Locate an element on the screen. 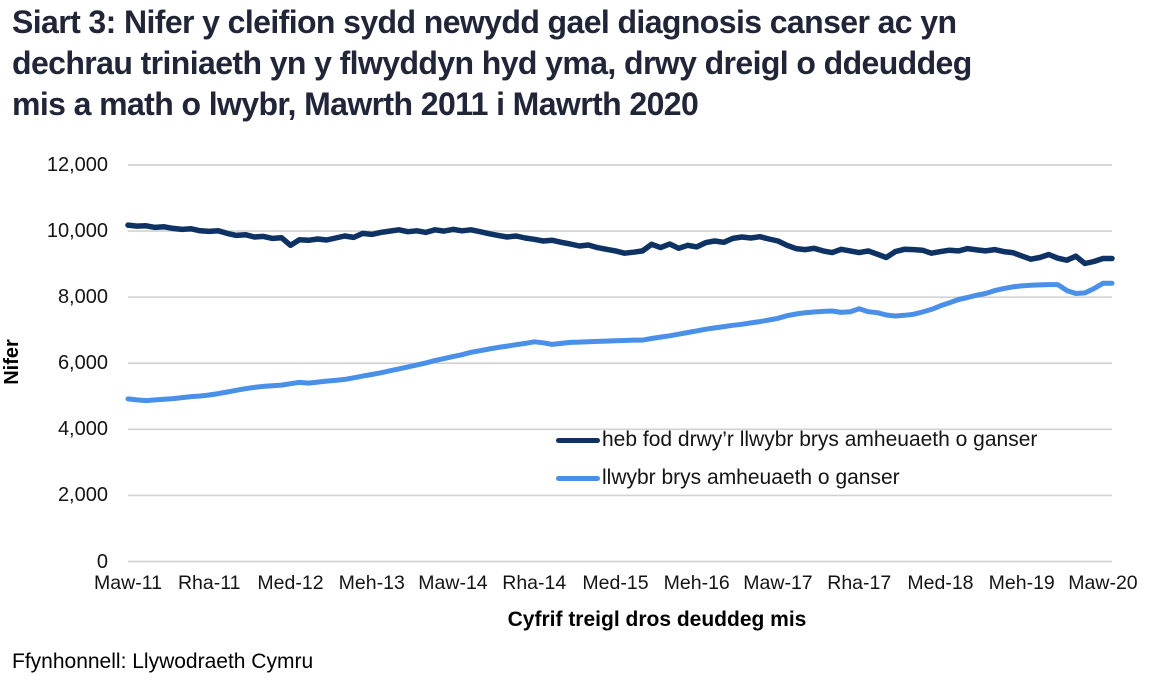 Image resolution: width=1161 pixels, height=686 pixels. legend-item-urgent-route: llwybr brys amheuaeth o ganser is located at coordinates (728, 478).